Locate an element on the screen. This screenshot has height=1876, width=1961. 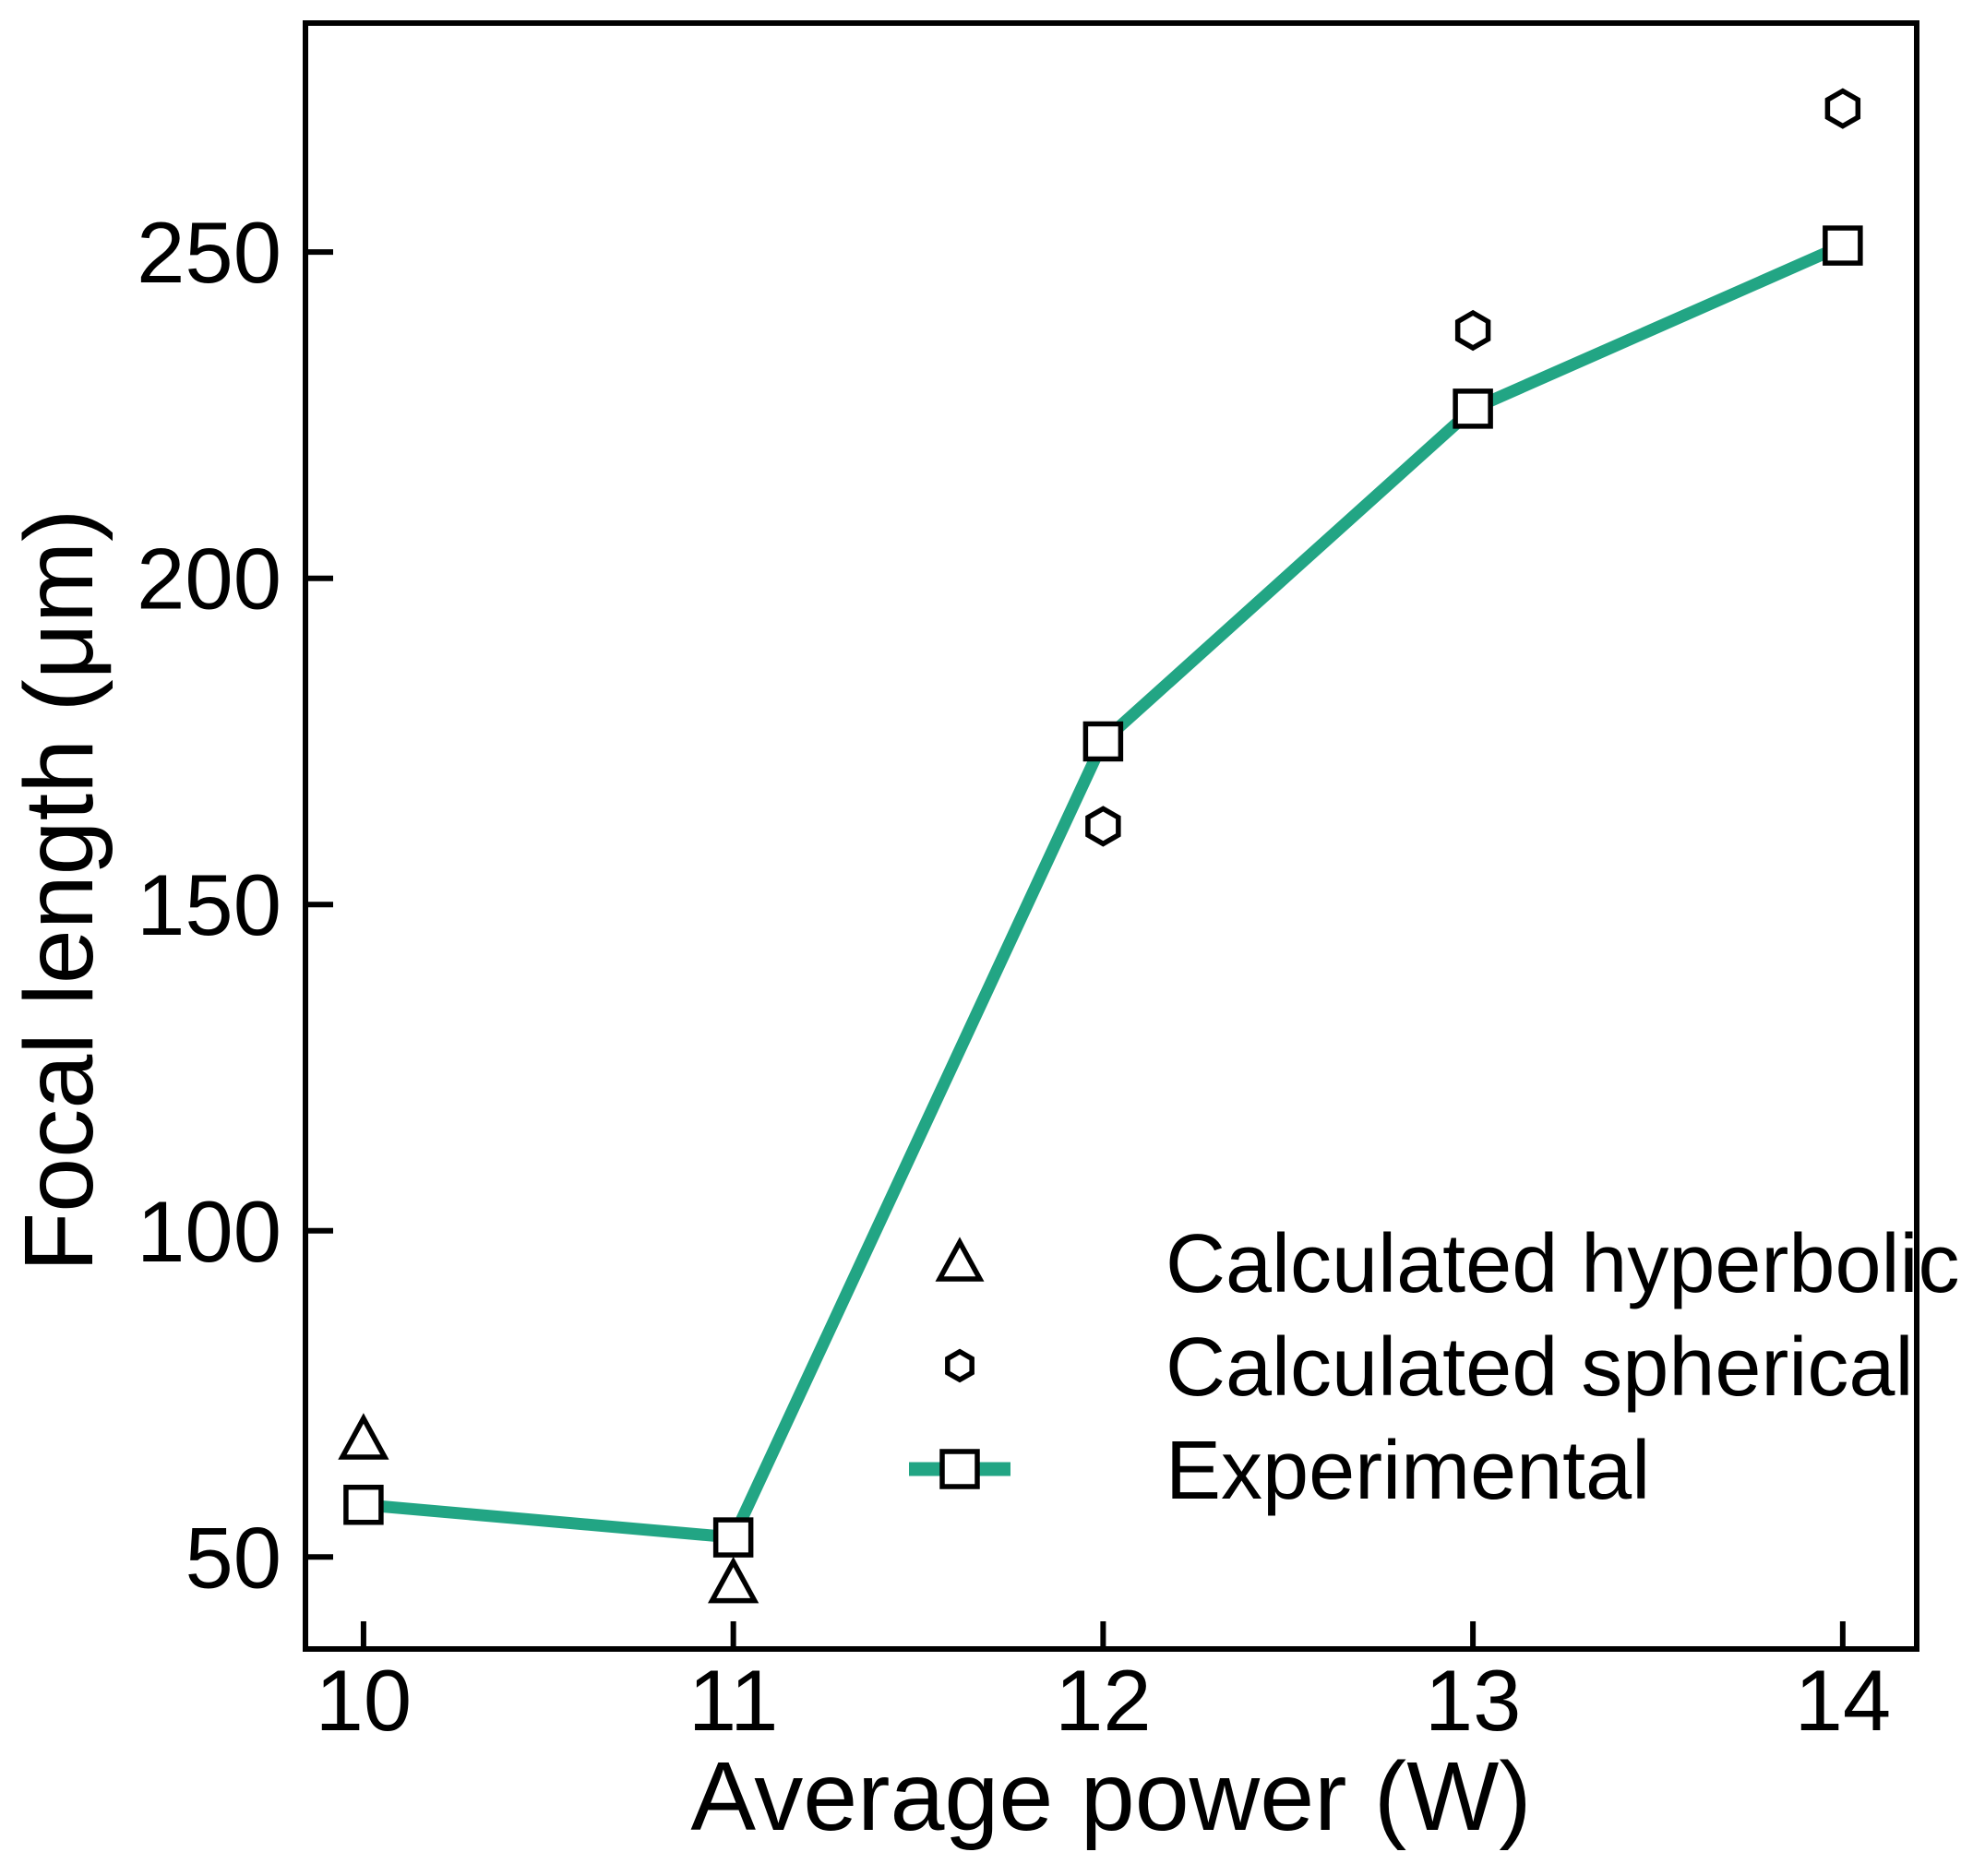
legend-entry: Calculated hyperbolic is located at coordinates (1447, 1264).